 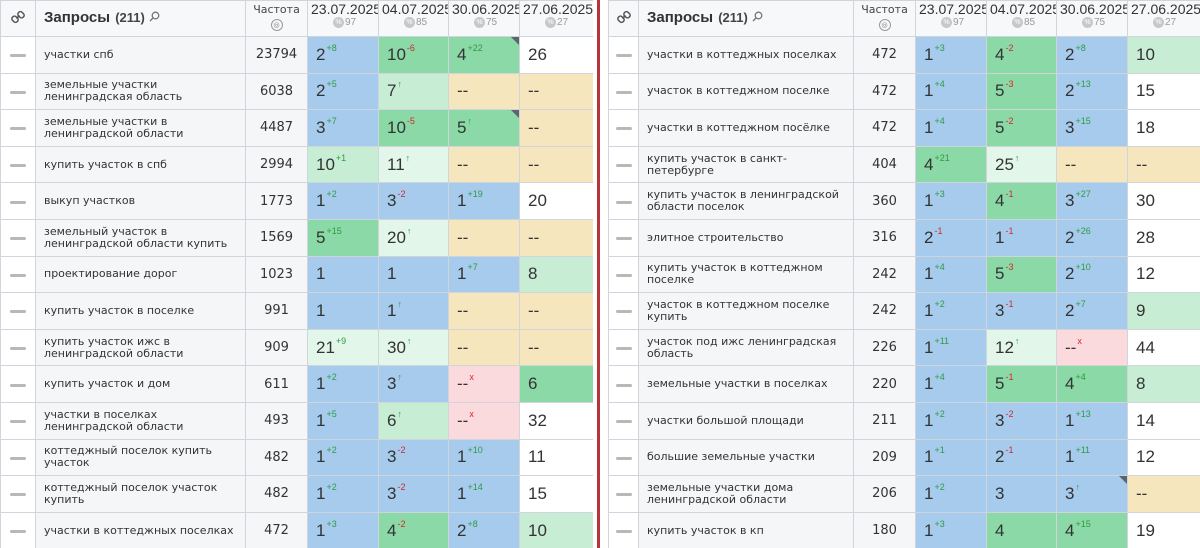 I want to click on position-cell: 20↑, so click(x=413, y=237).